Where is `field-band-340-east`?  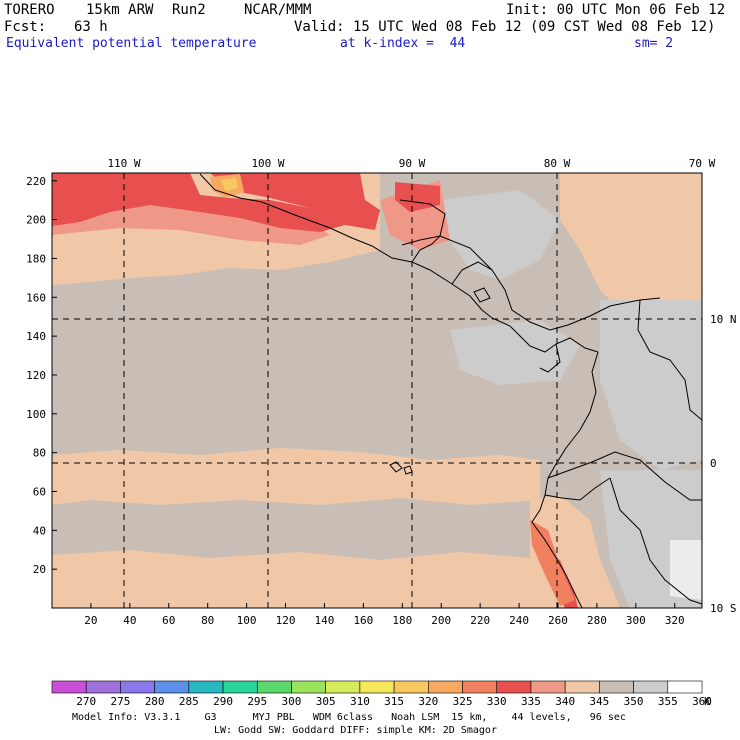
field-band-340-east is located at coordinates (631, 251).